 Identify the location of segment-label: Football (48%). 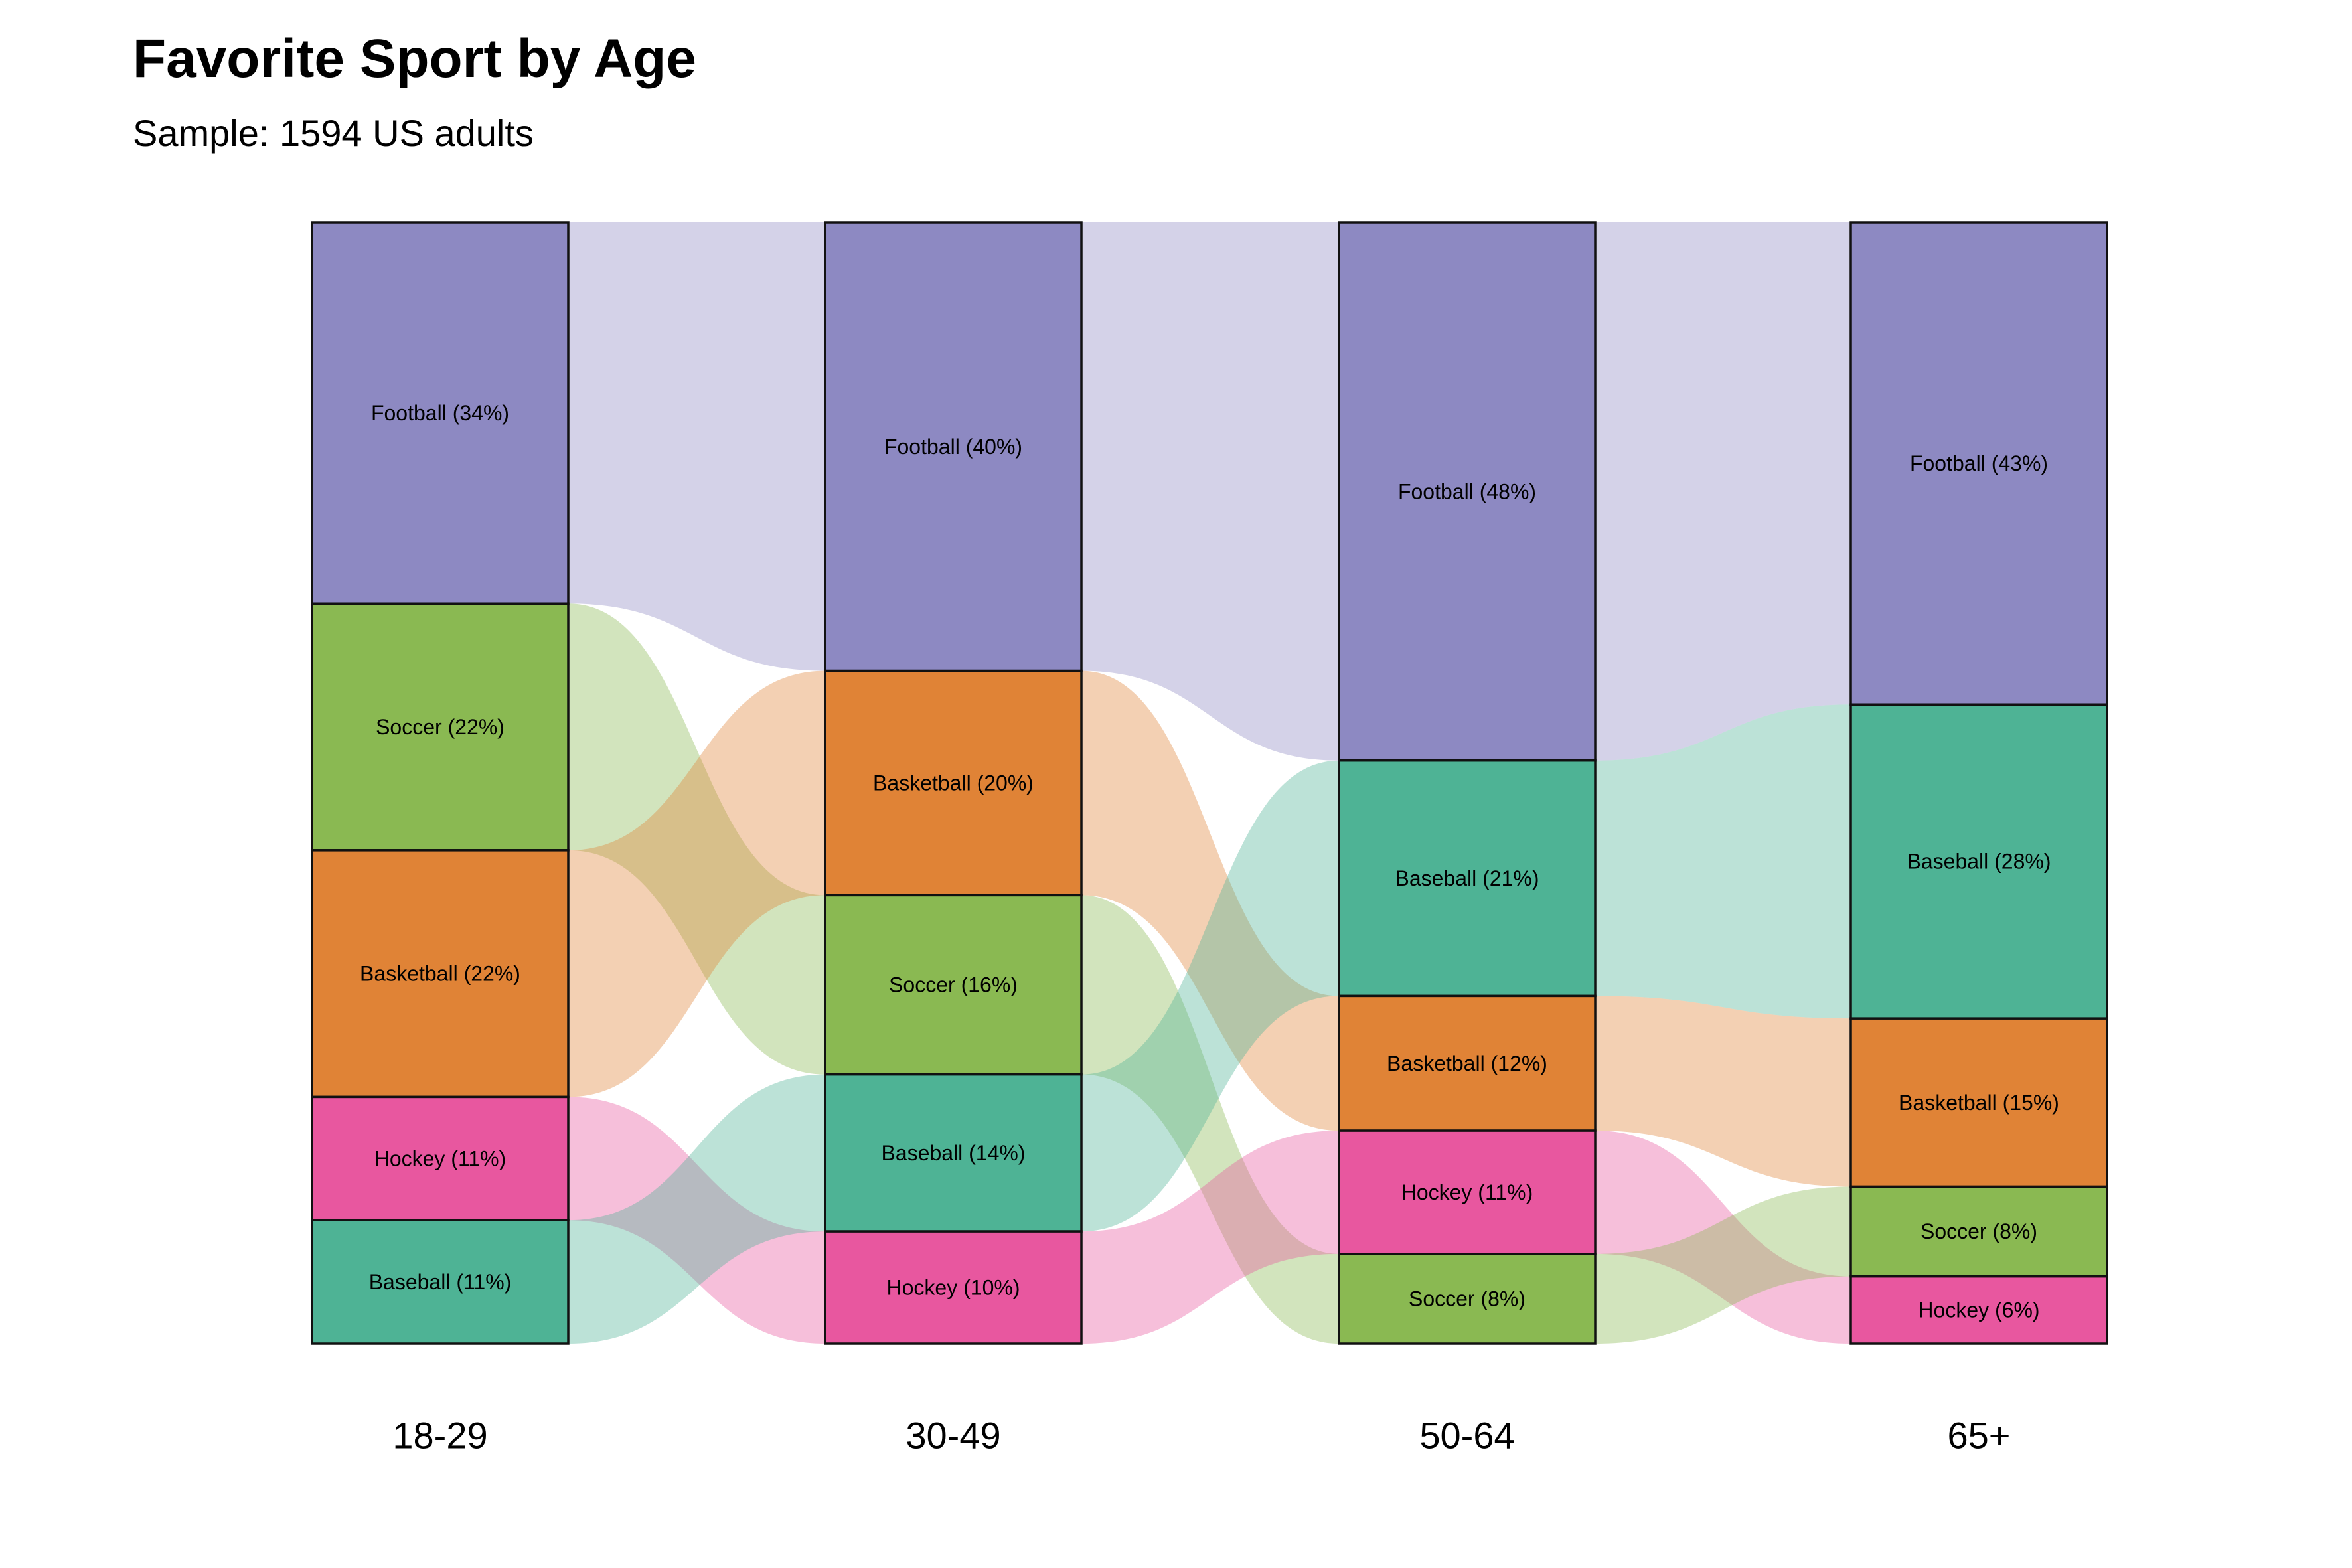
(1467, 491).